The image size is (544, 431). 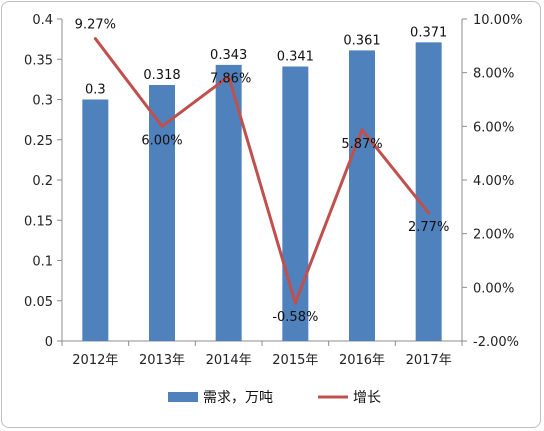 What do you see at coordinates (493, 127) in the screenshot?
I see `right-tick-label: 6.00%` at bounding box center [493, 127].